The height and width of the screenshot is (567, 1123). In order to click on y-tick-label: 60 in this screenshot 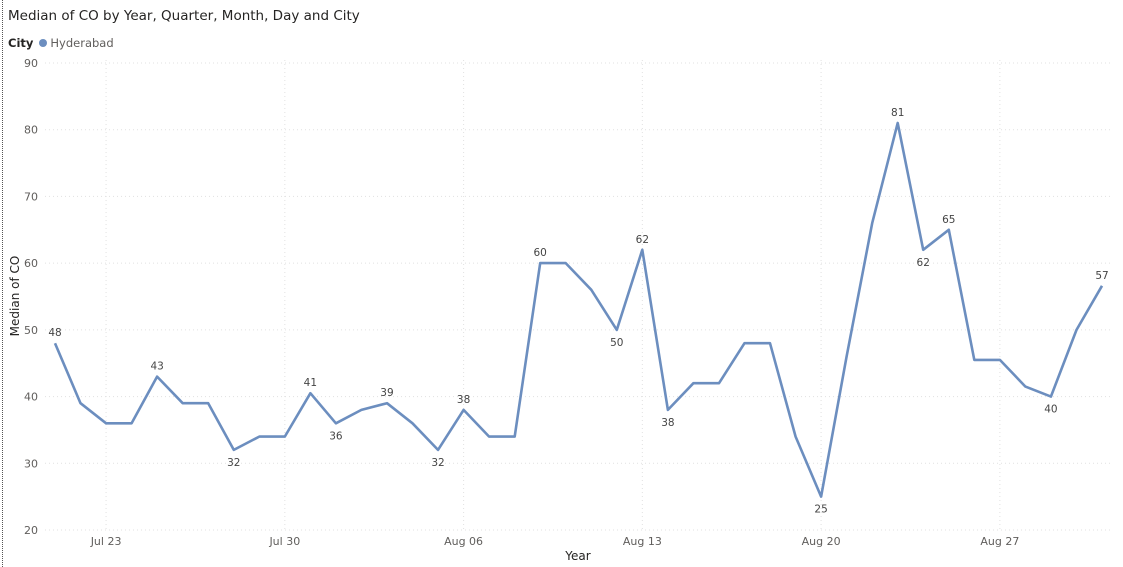, I will do `click(31, 263)`.